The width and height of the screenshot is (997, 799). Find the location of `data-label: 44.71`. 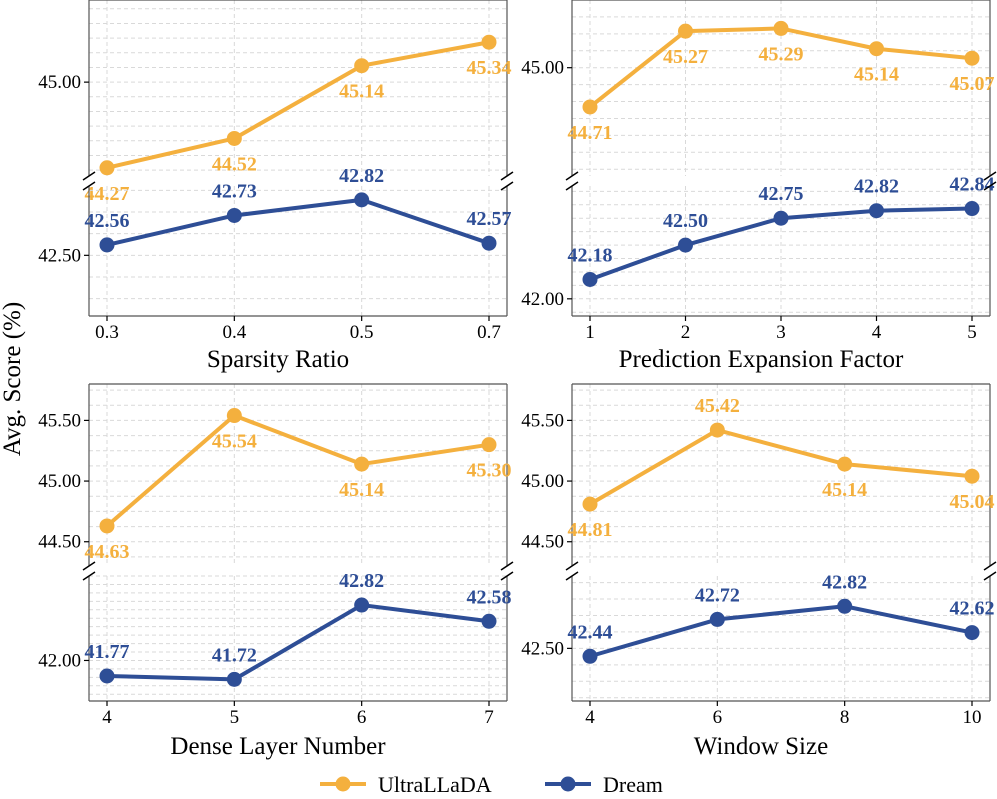

data-label: 44.71 is located at coordinates (590, 133).